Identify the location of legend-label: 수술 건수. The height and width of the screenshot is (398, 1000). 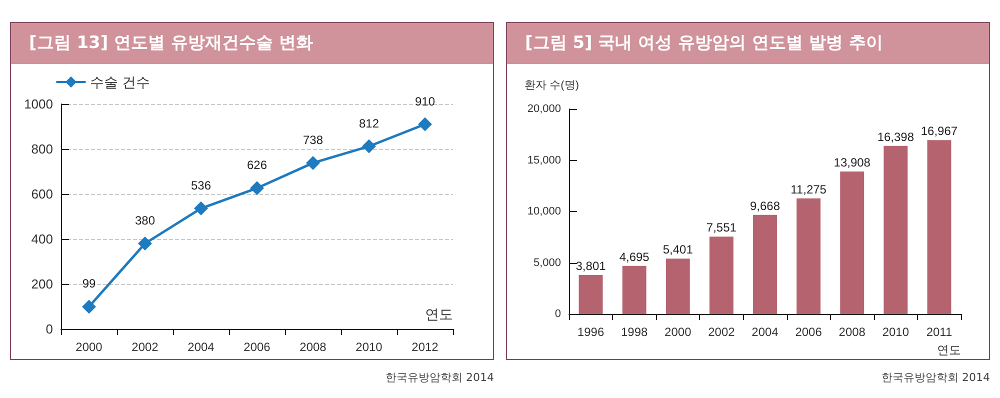
(120, 82).